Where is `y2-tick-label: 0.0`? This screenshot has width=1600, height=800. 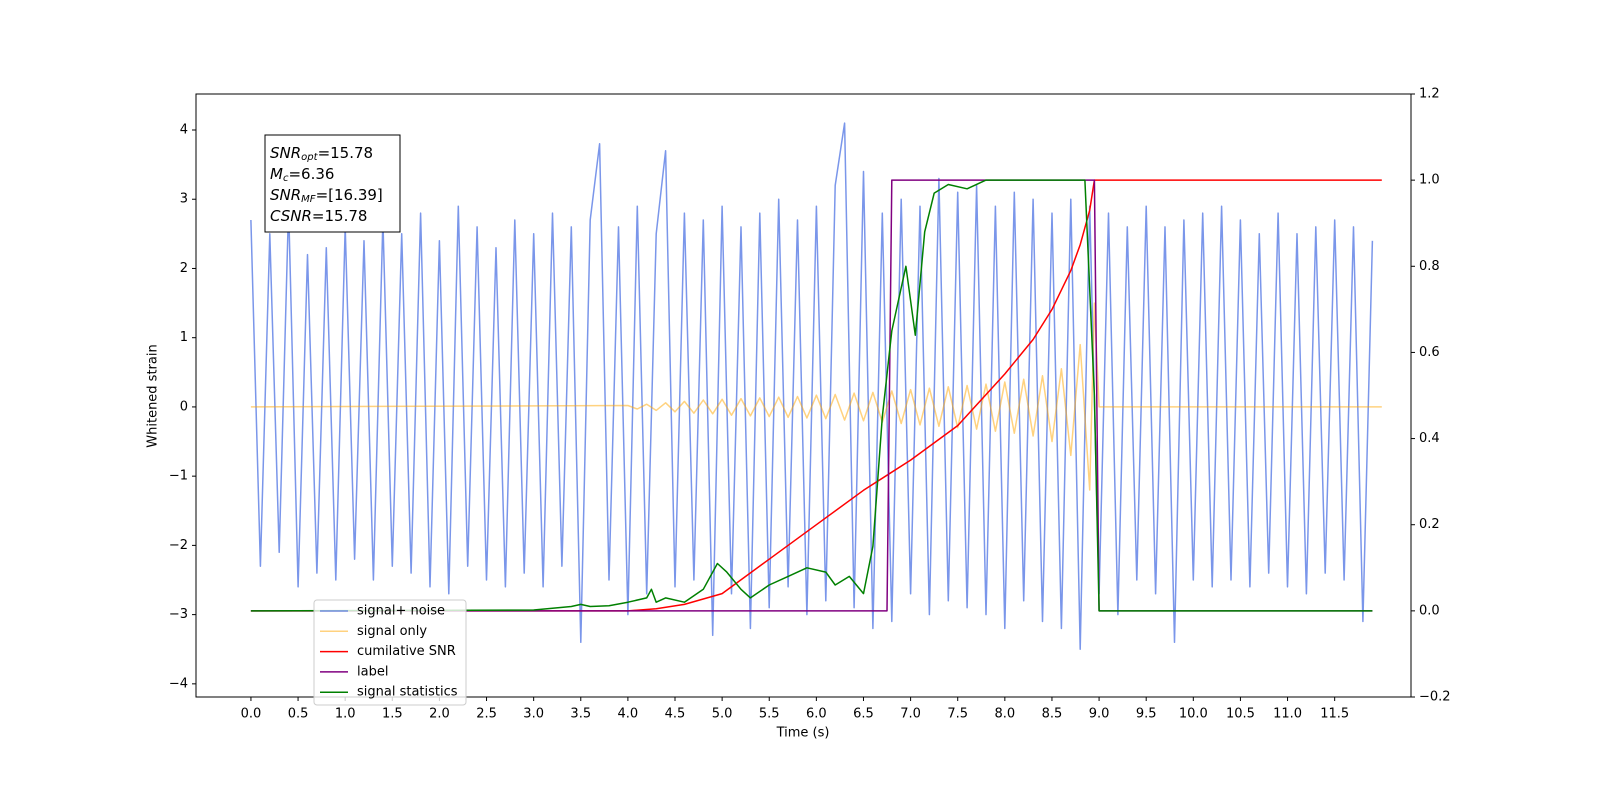
y2-tick-label: 0.0 is located at coordinates (1429, 610).